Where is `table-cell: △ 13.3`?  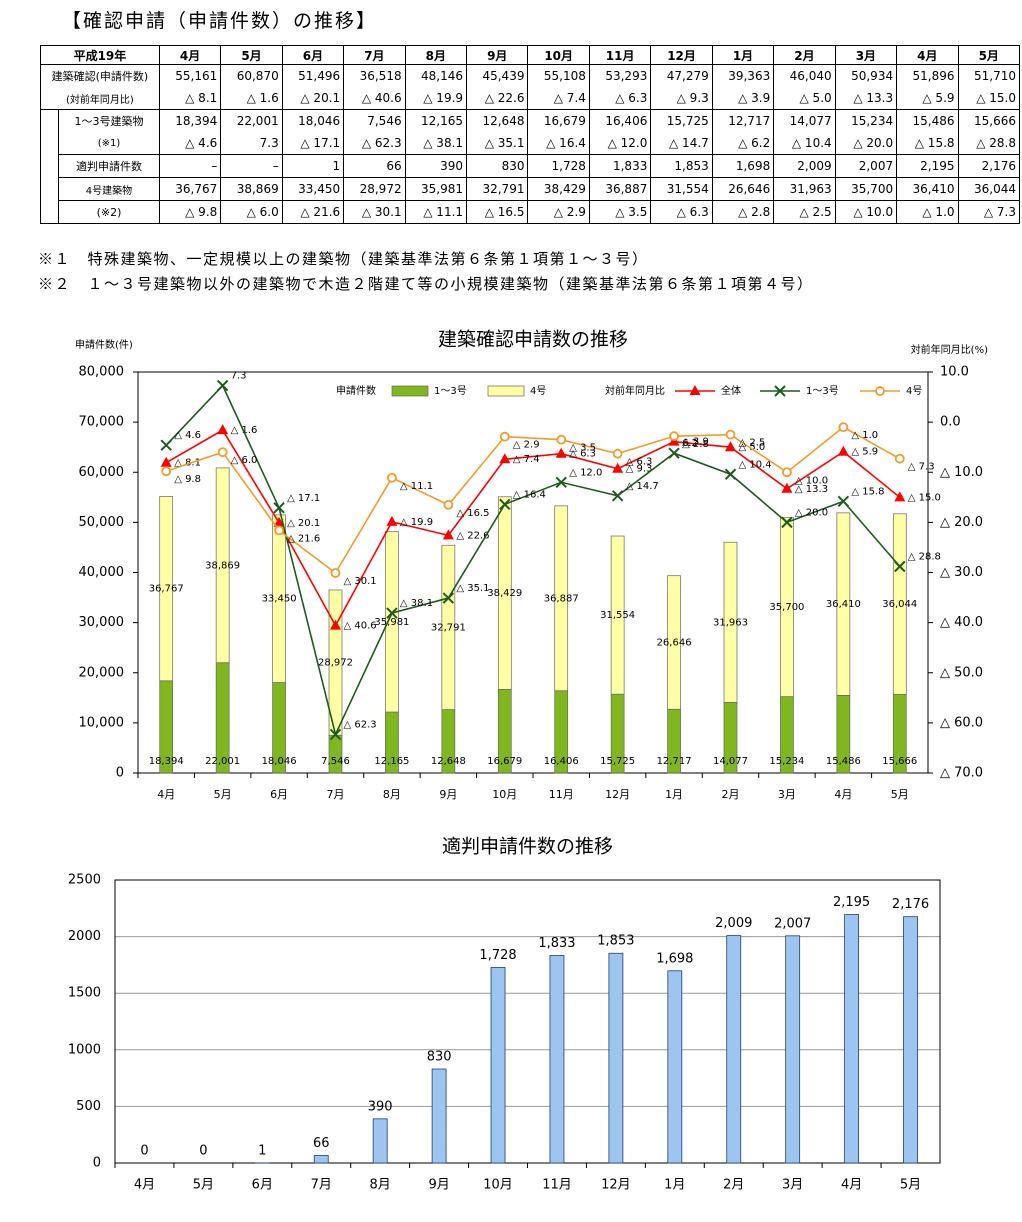 table-cell: △ 13.3 is located at coordinates (866, 98).